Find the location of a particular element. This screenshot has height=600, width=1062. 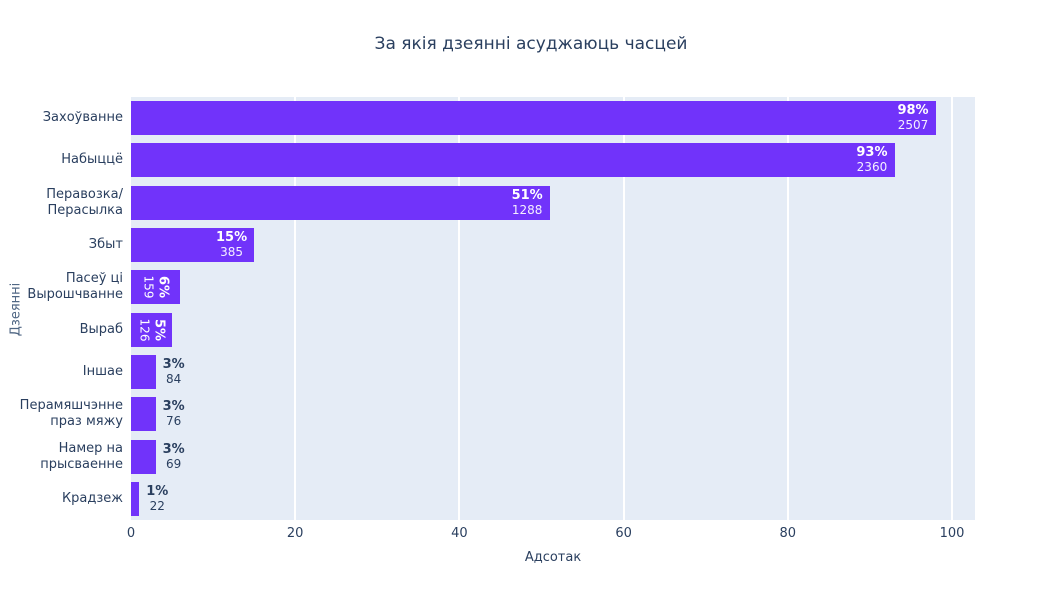

category-label: Намер на прысваенне is located at coordinates (81, 456).